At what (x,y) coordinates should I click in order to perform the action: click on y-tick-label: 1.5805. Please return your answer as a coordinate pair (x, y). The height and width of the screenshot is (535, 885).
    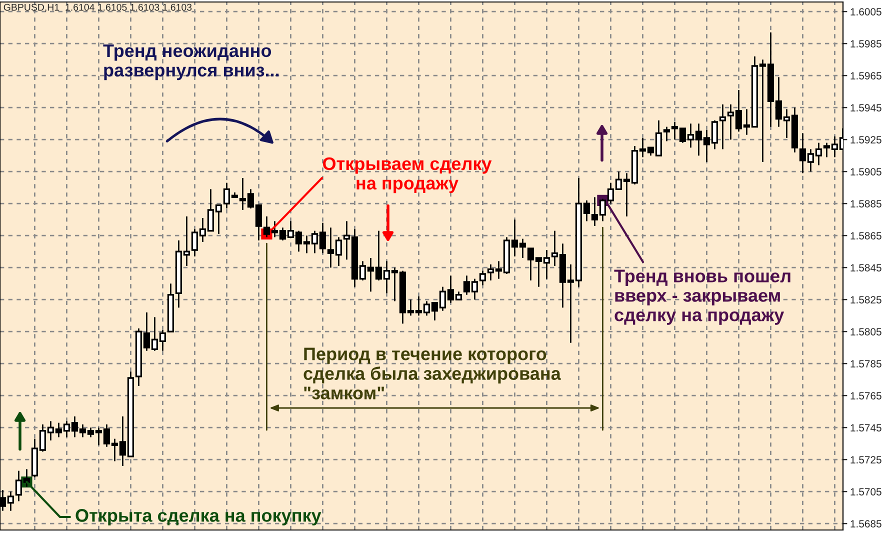
    Looking at the image, I should click on (866, 332).